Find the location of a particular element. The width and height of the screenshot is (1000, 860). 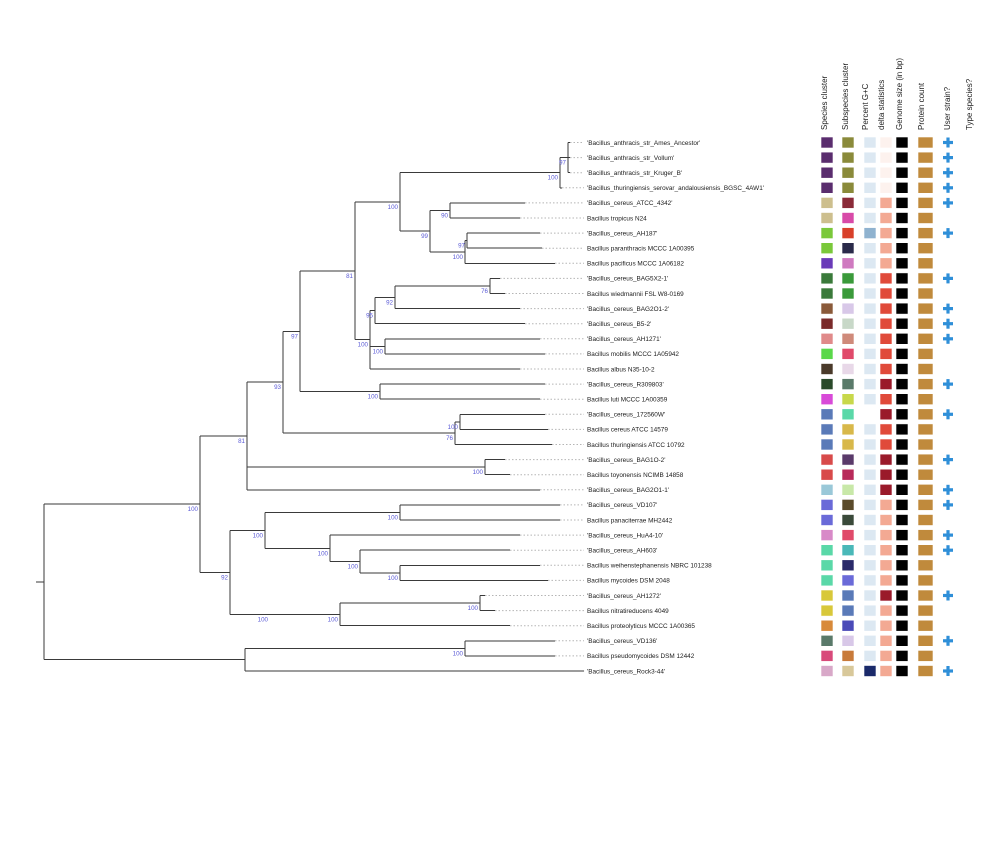

column-header: Type species? is located at coordinates (969, 104).